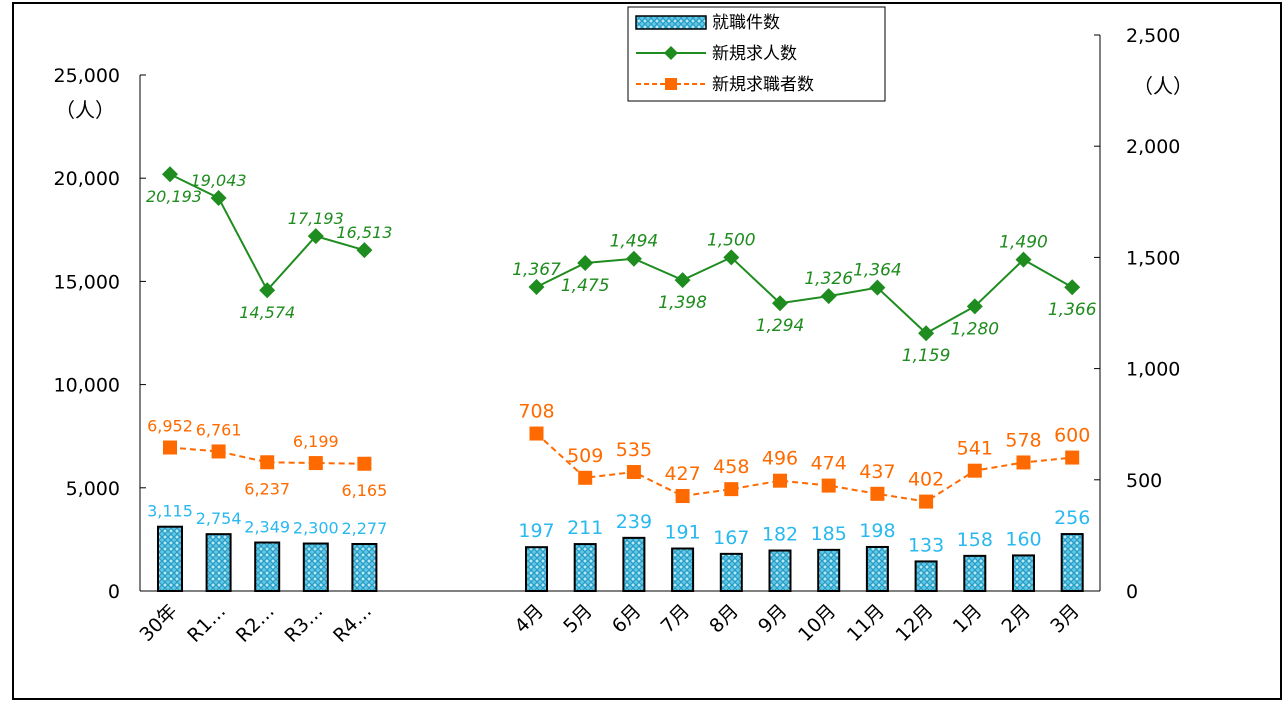  I want to click on openings-line, so click(804, 295).